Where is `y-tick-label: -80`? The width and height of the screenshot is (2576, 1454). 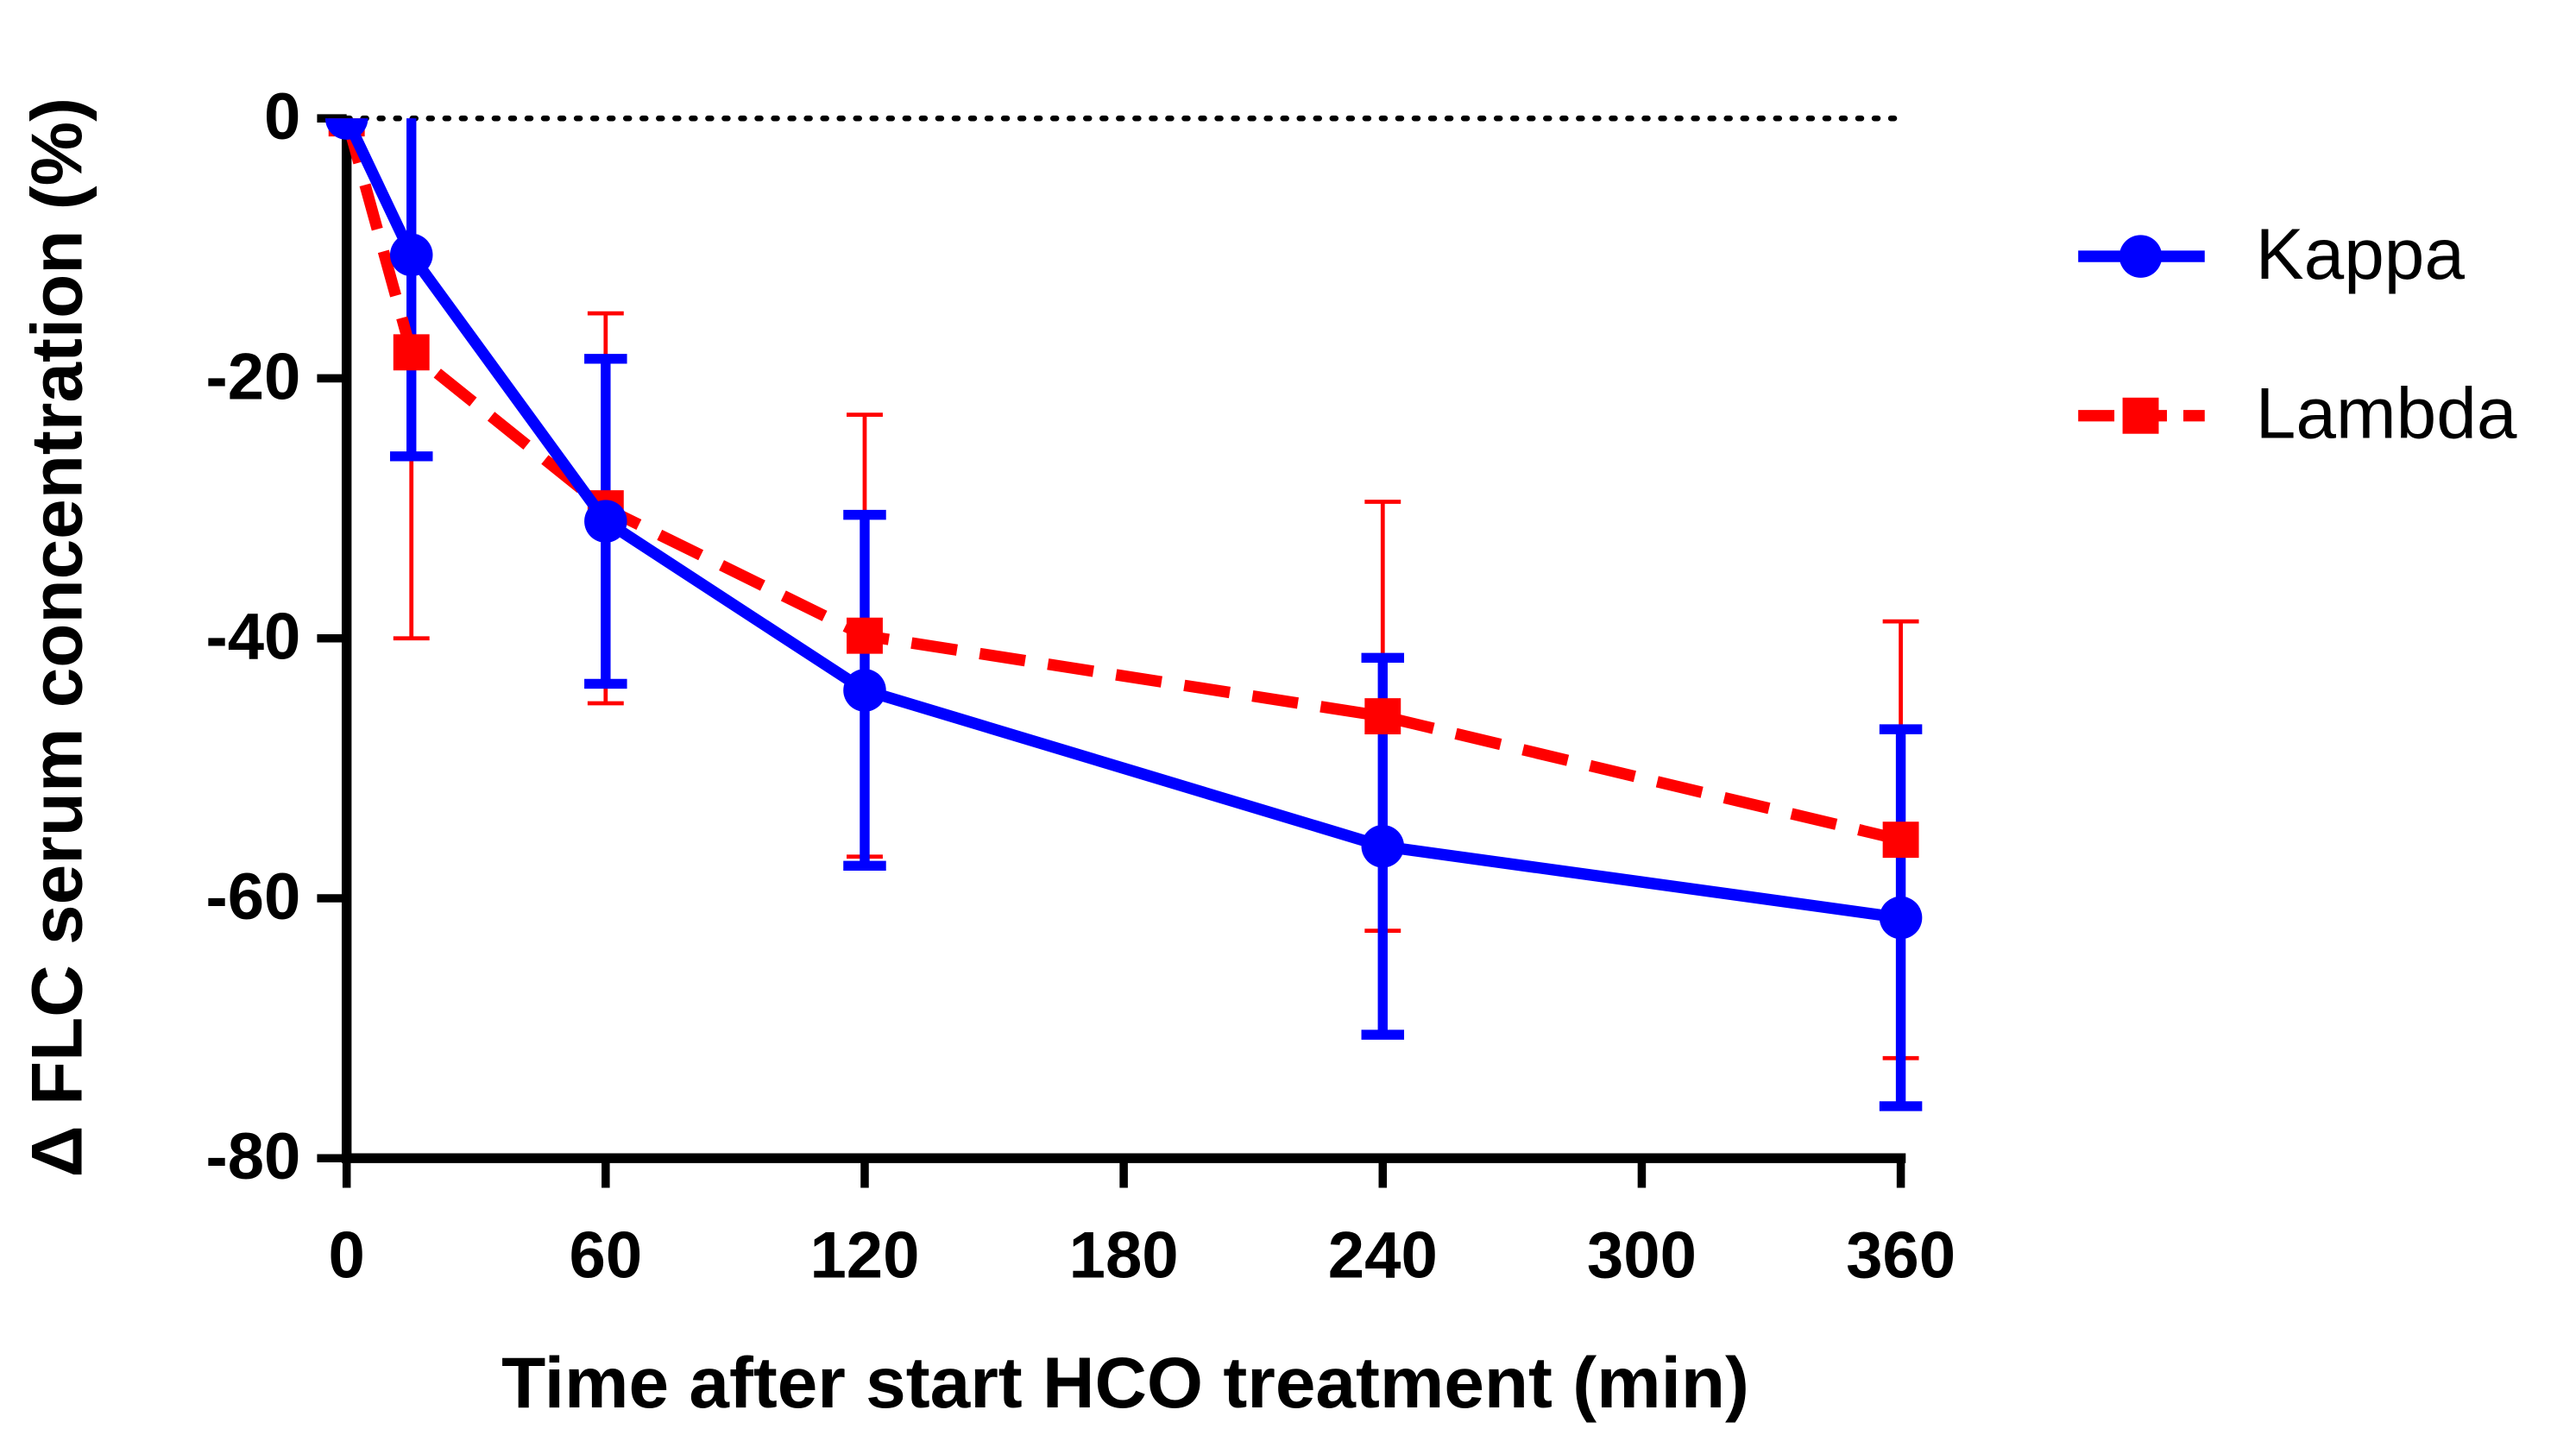 y-tick-label: -80 is located at coordinates (253, 1156).